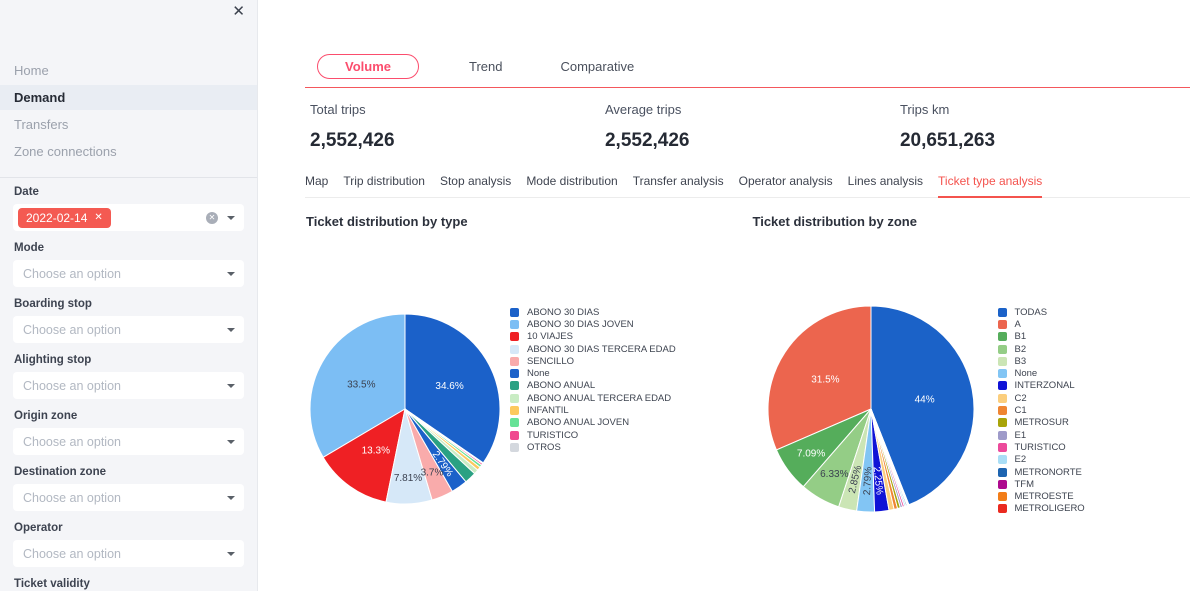 The height and width of the screenshot is (591, 1200). Describe the element at coordinates (593, 324) in the screenshot. I see `legend-item-abono-30-dias-joven: ABONO 30 DIAS JOVEN` at that location.